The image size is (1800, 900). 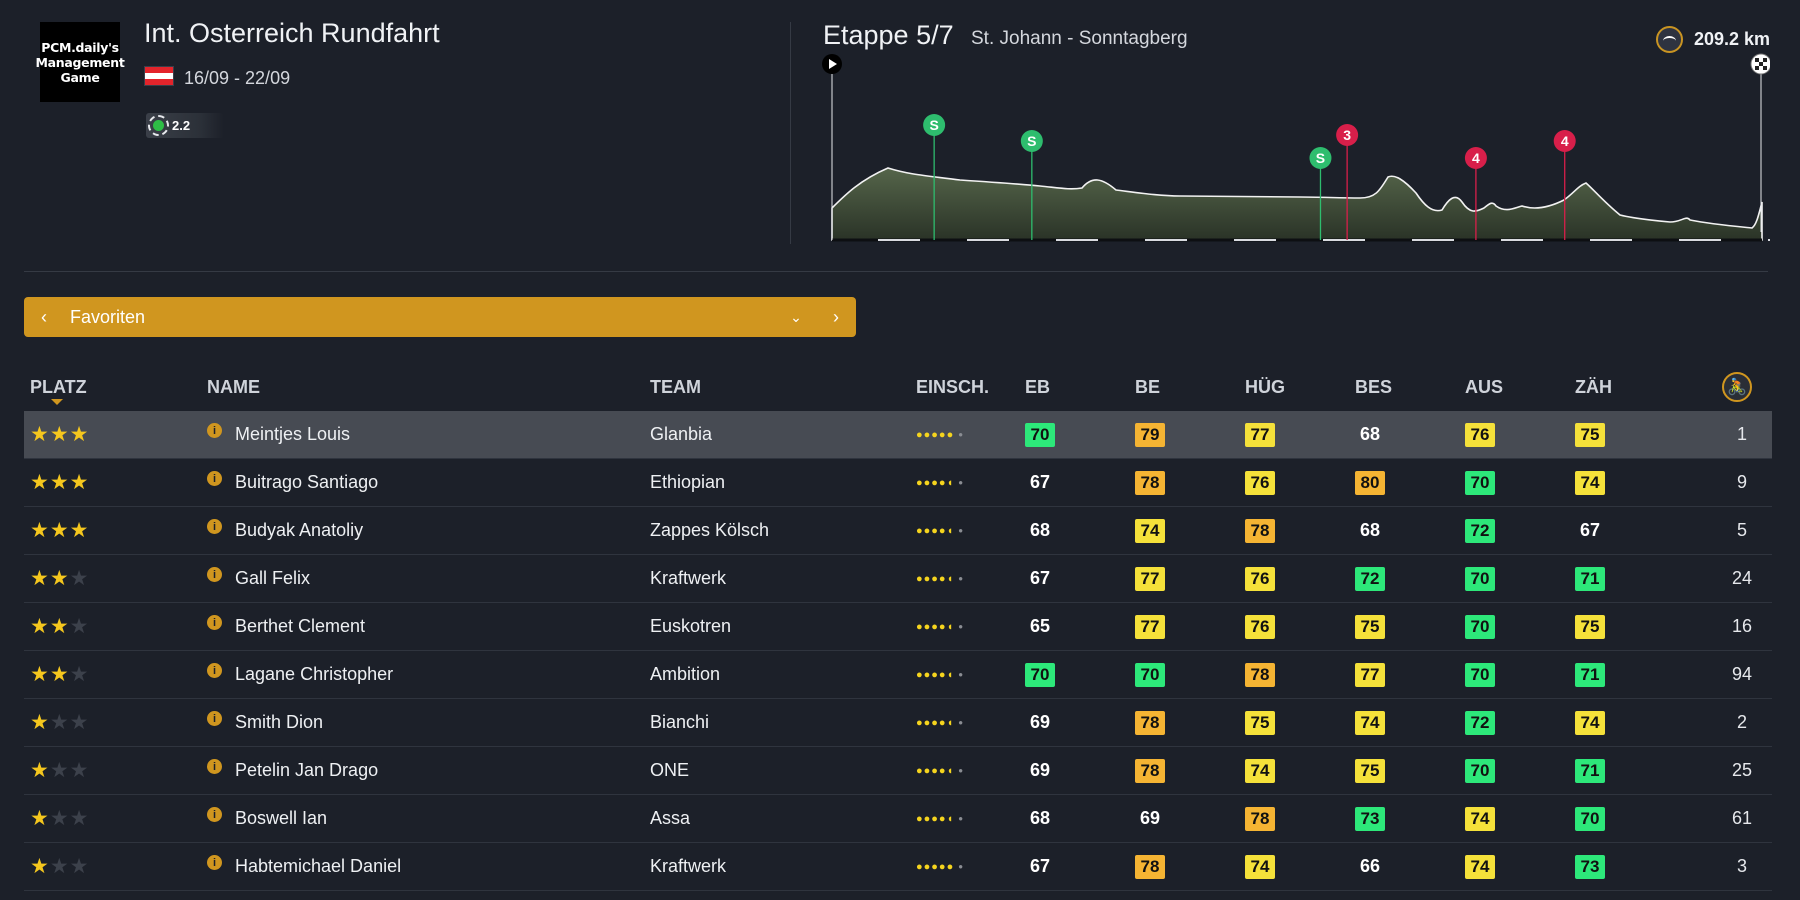 I want to click on rider-name: Gall Felix, so click(x=273, y=578).